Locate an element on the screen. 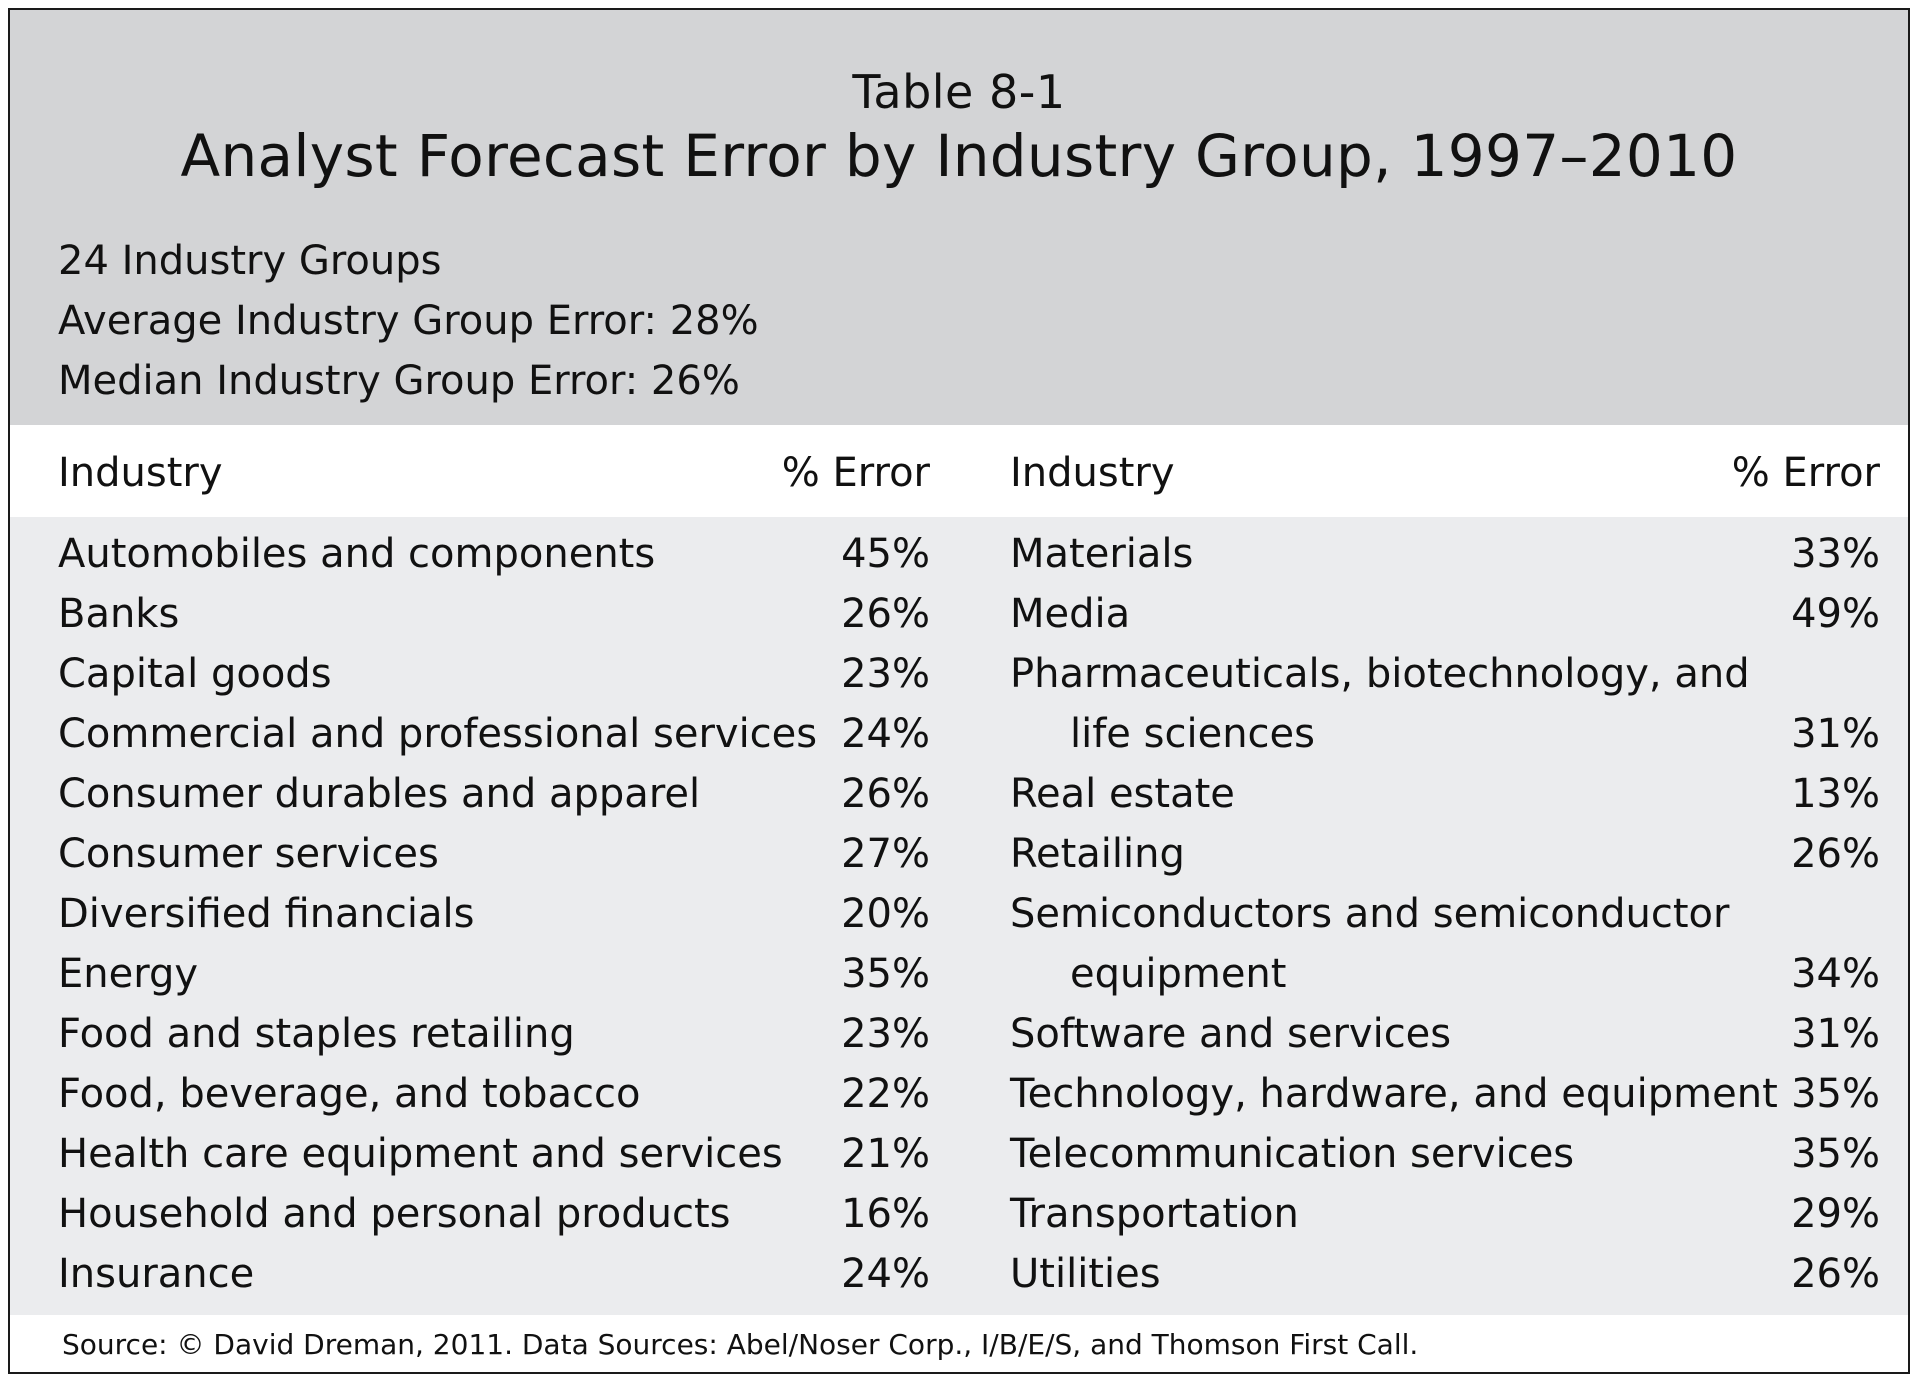 The height and width of the screenshot is (1382, 1920). table-row: Banks 26% is located at coordinates (494, 615).